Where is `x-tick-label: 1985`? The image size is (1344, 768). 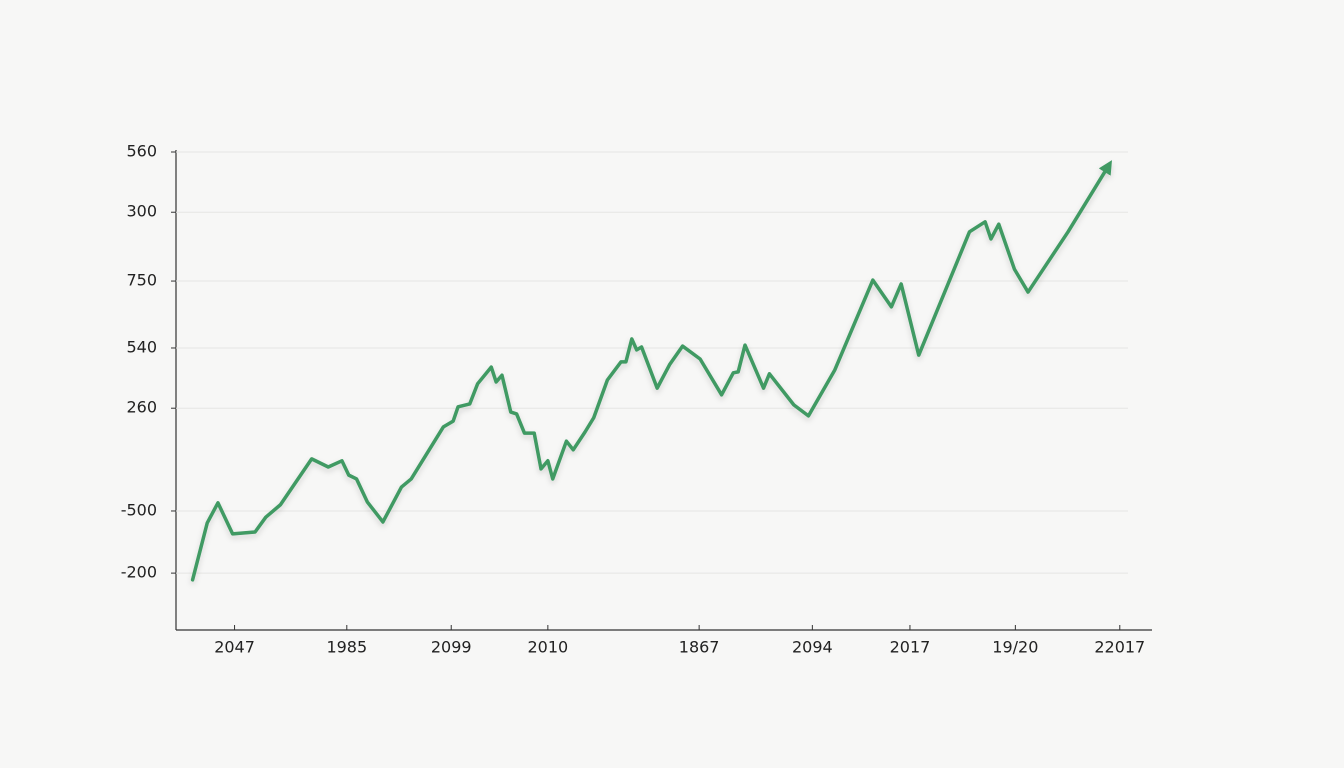
x-tick-label: 1985 is located at coordinates (346, 647).